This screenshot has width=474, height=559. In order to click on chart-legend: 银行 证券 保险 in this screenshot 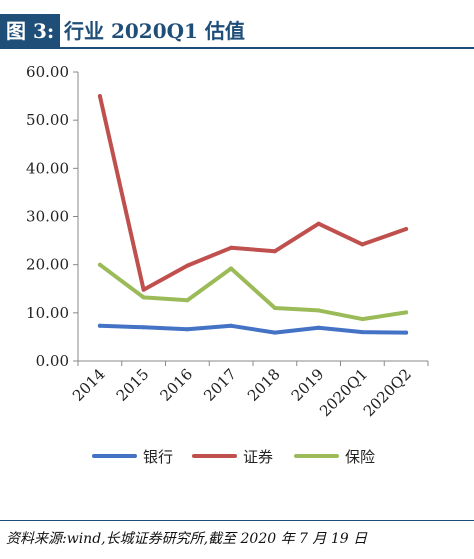, I will do `click(237, 456)`.